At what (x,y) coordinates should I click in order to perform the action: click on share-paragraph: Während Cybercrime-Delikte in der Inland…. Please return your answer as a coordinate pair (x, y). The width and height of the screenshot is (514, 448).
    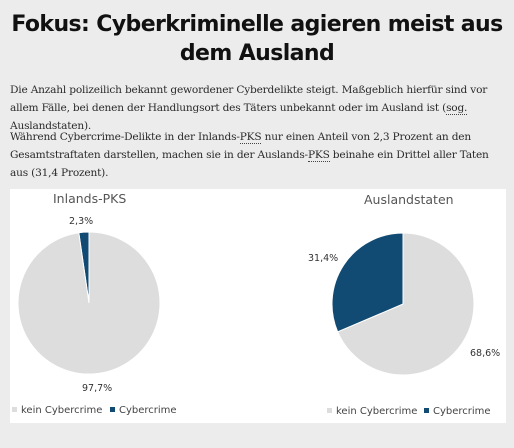
    Looking at the image, I should click on (258, 155).